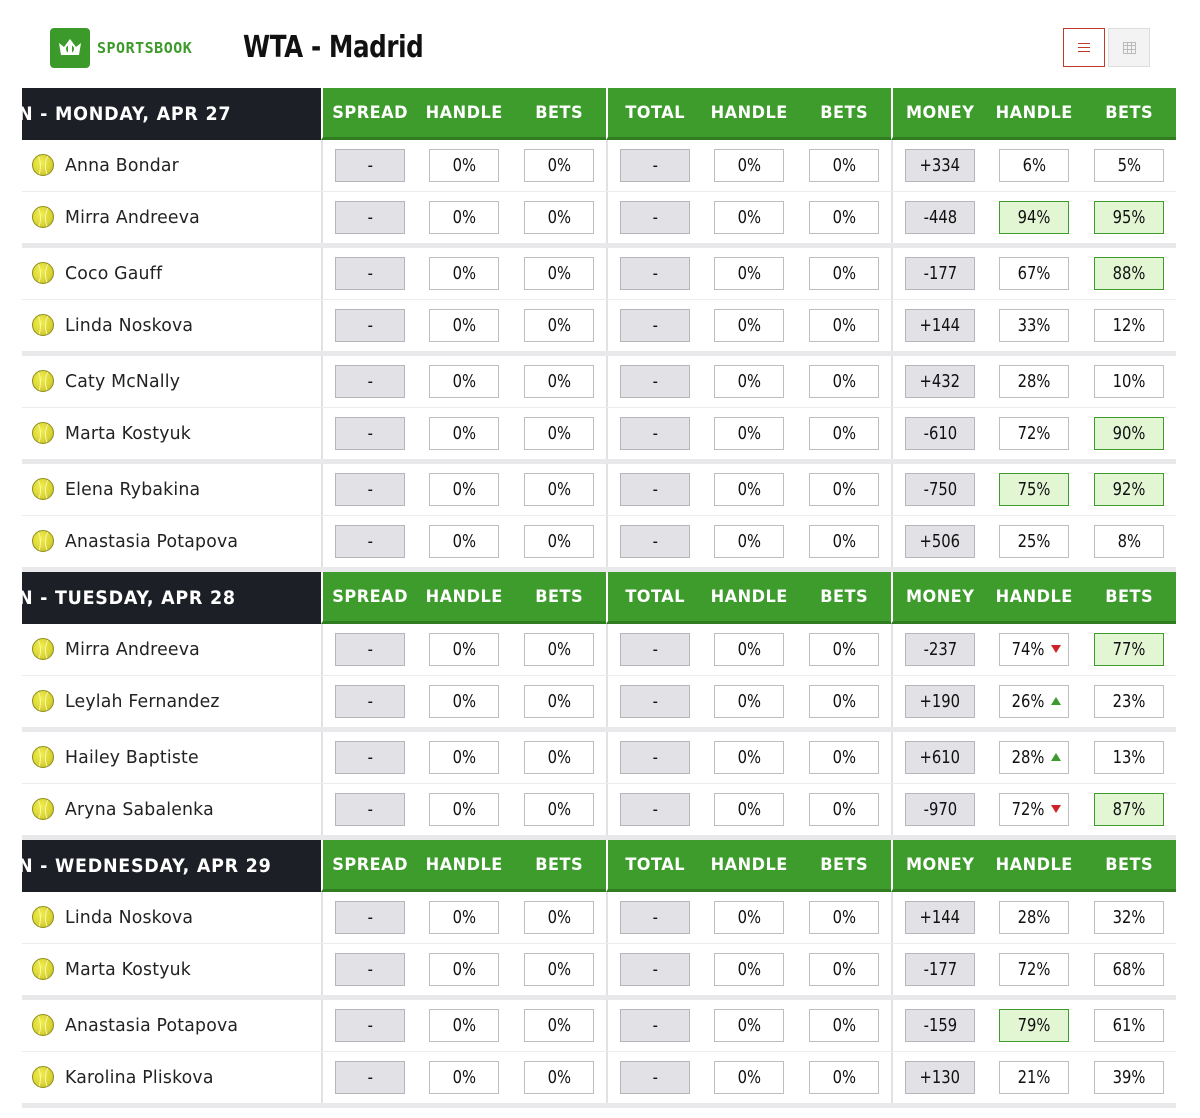  I want to click on spread-bets-box: 0%, so click(558, 757).